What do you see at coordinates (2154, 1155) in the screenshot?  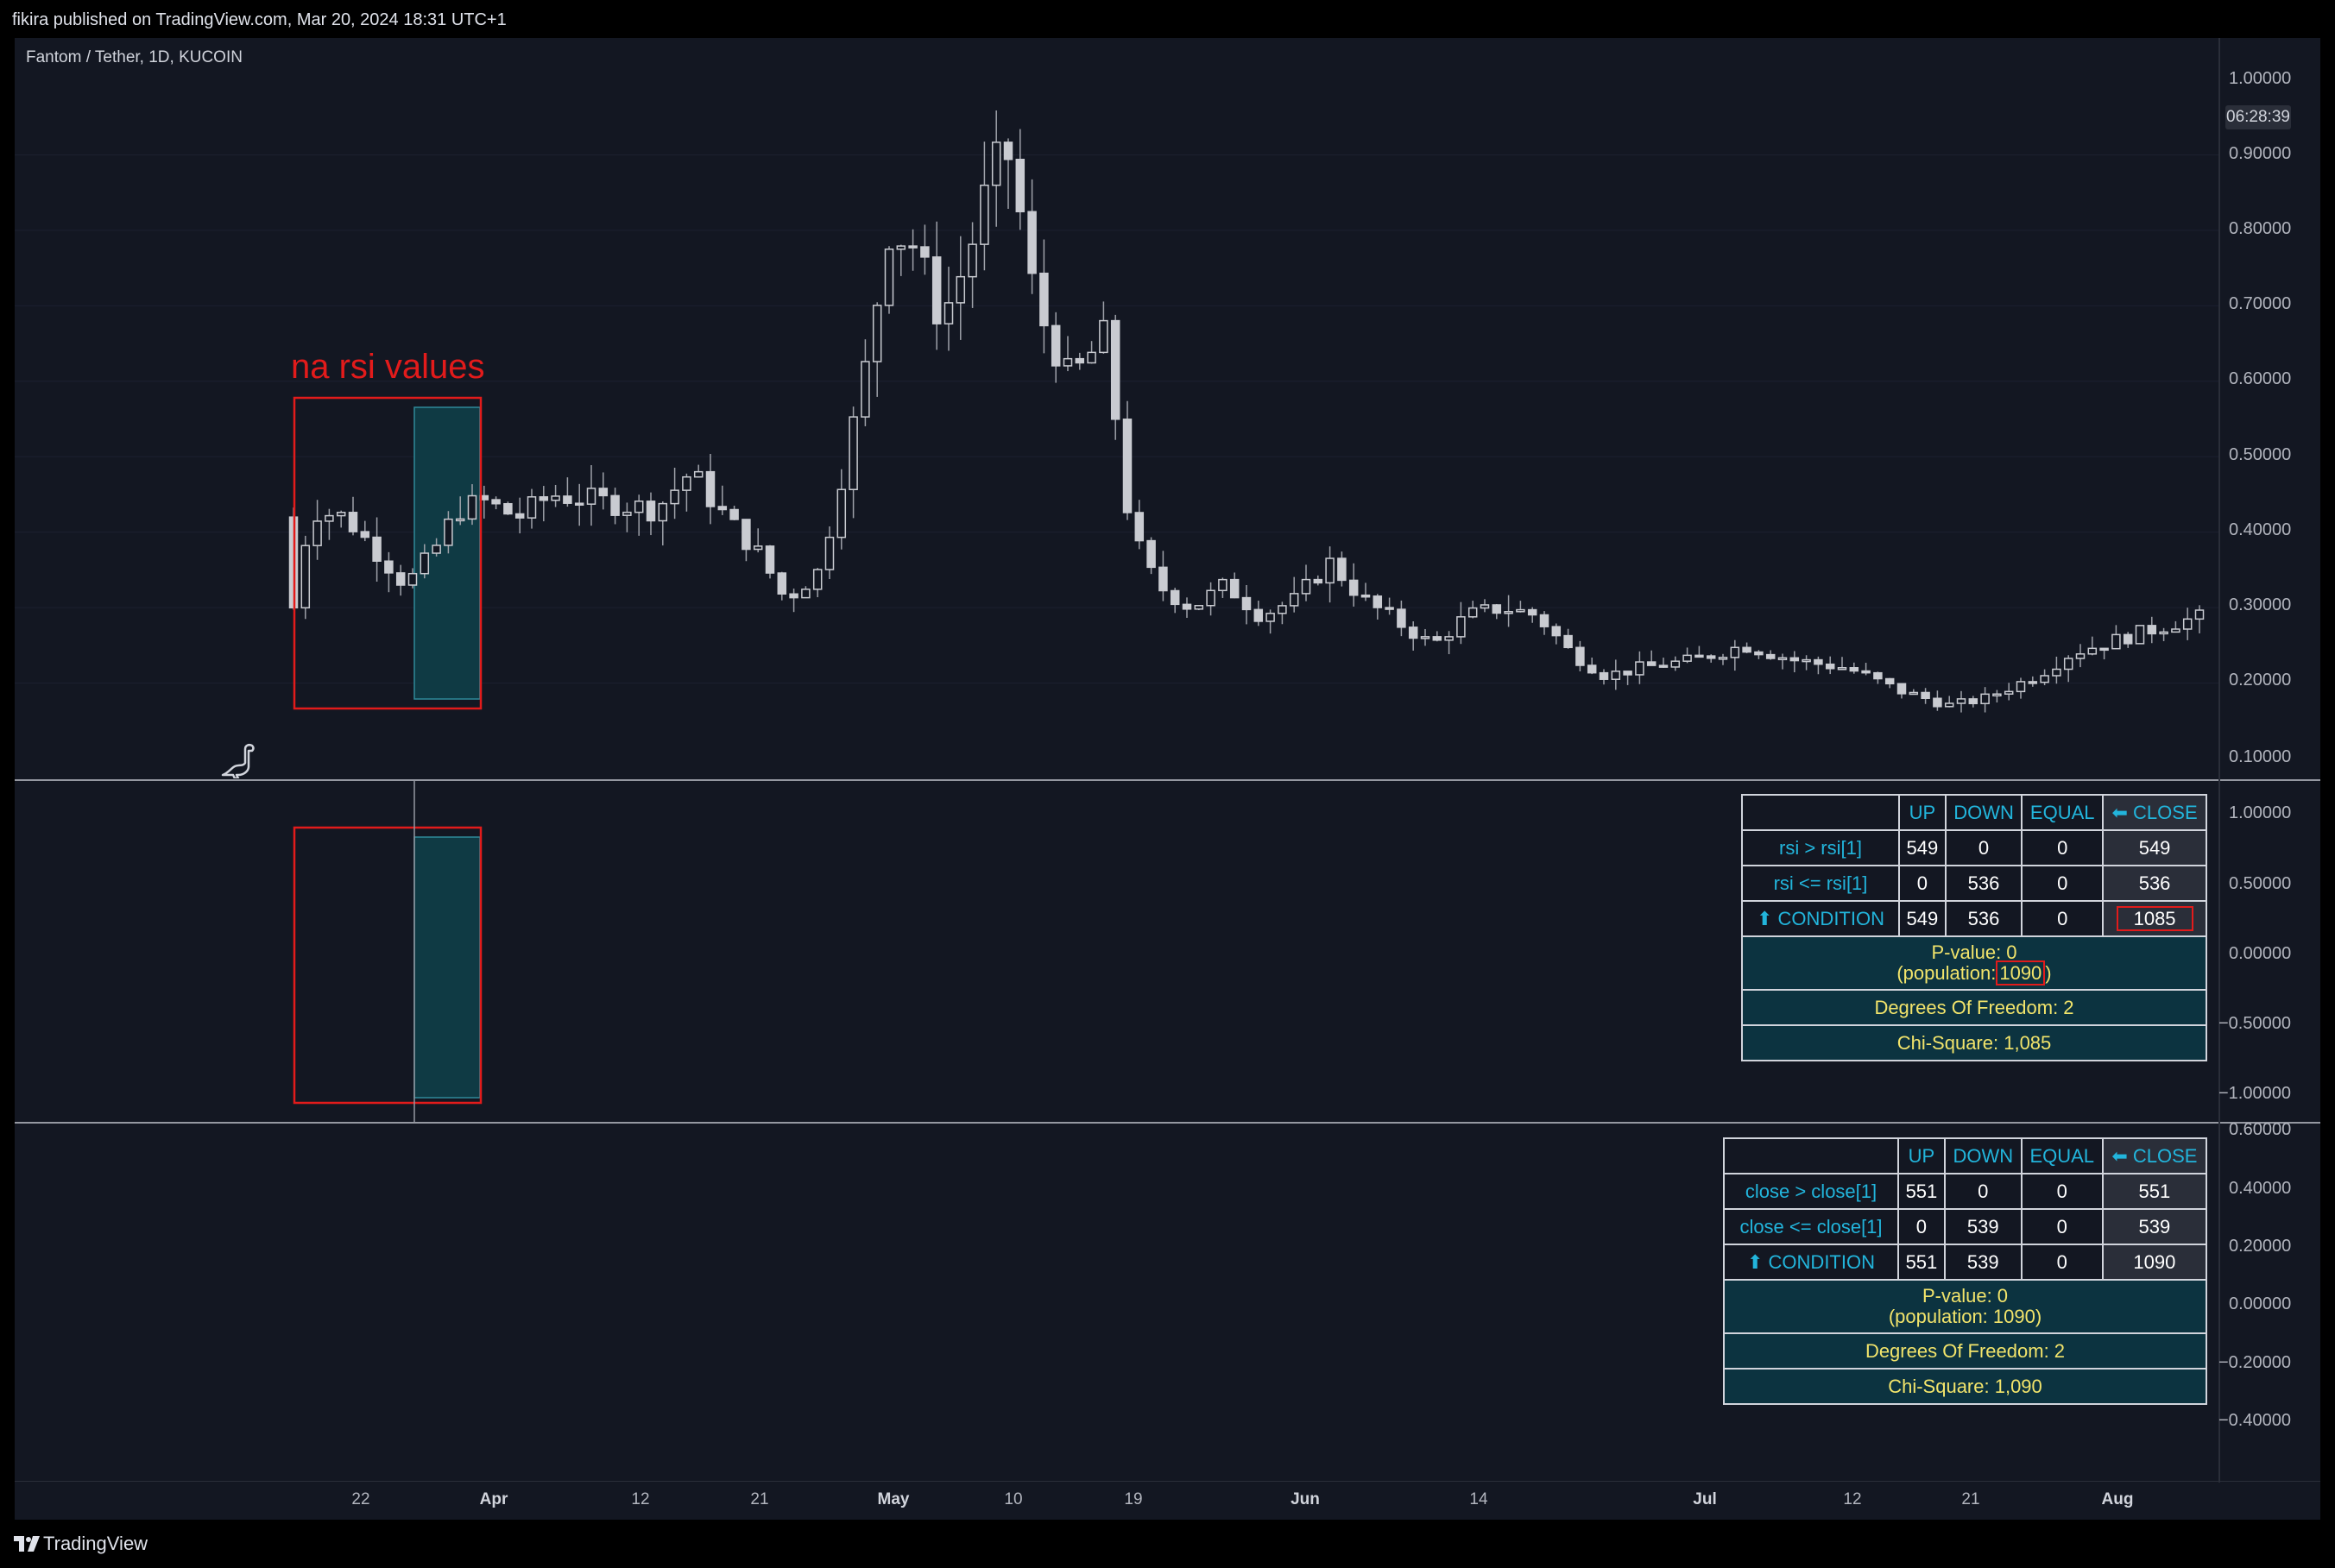 I see `column-header-close: ⬅ CLOSE` at bounding box center [2154, 1155].